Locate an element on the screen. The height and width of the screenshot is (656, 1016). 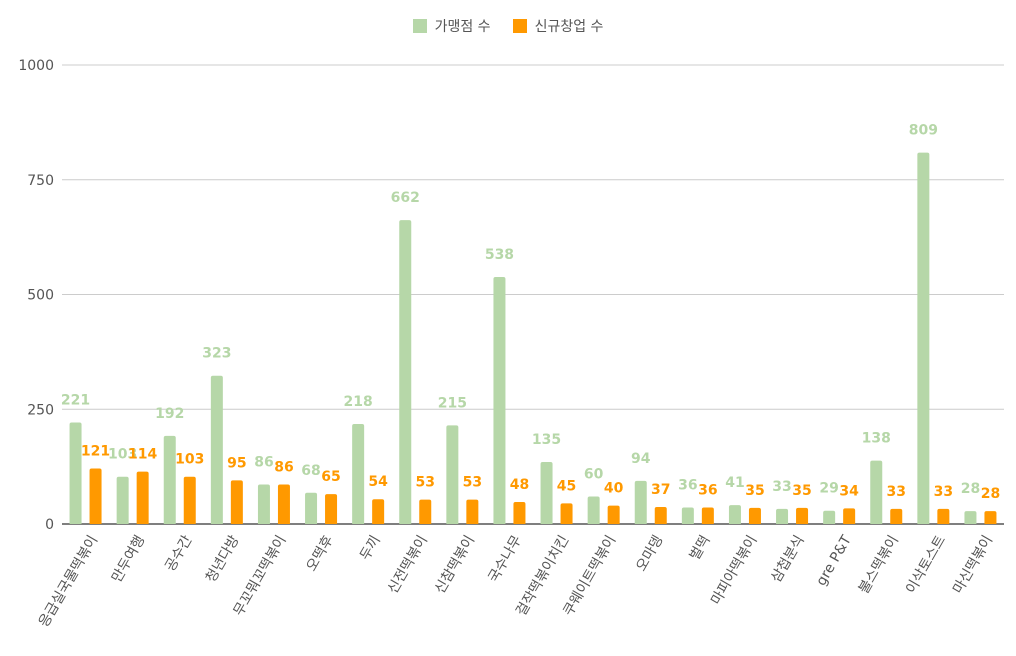
legend-label-startup: 신규창업 수 is located at coordinates (569, 27).